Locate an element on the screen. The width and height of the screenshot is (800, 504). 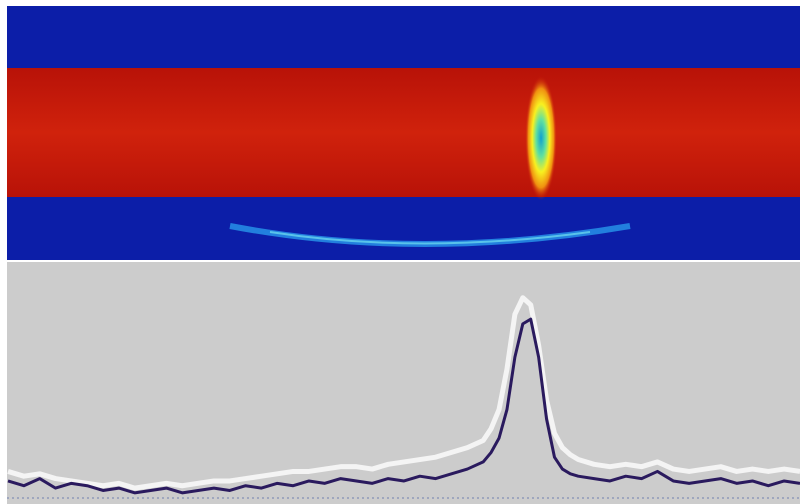
blue-band-top is located at coordinates (403, 37).